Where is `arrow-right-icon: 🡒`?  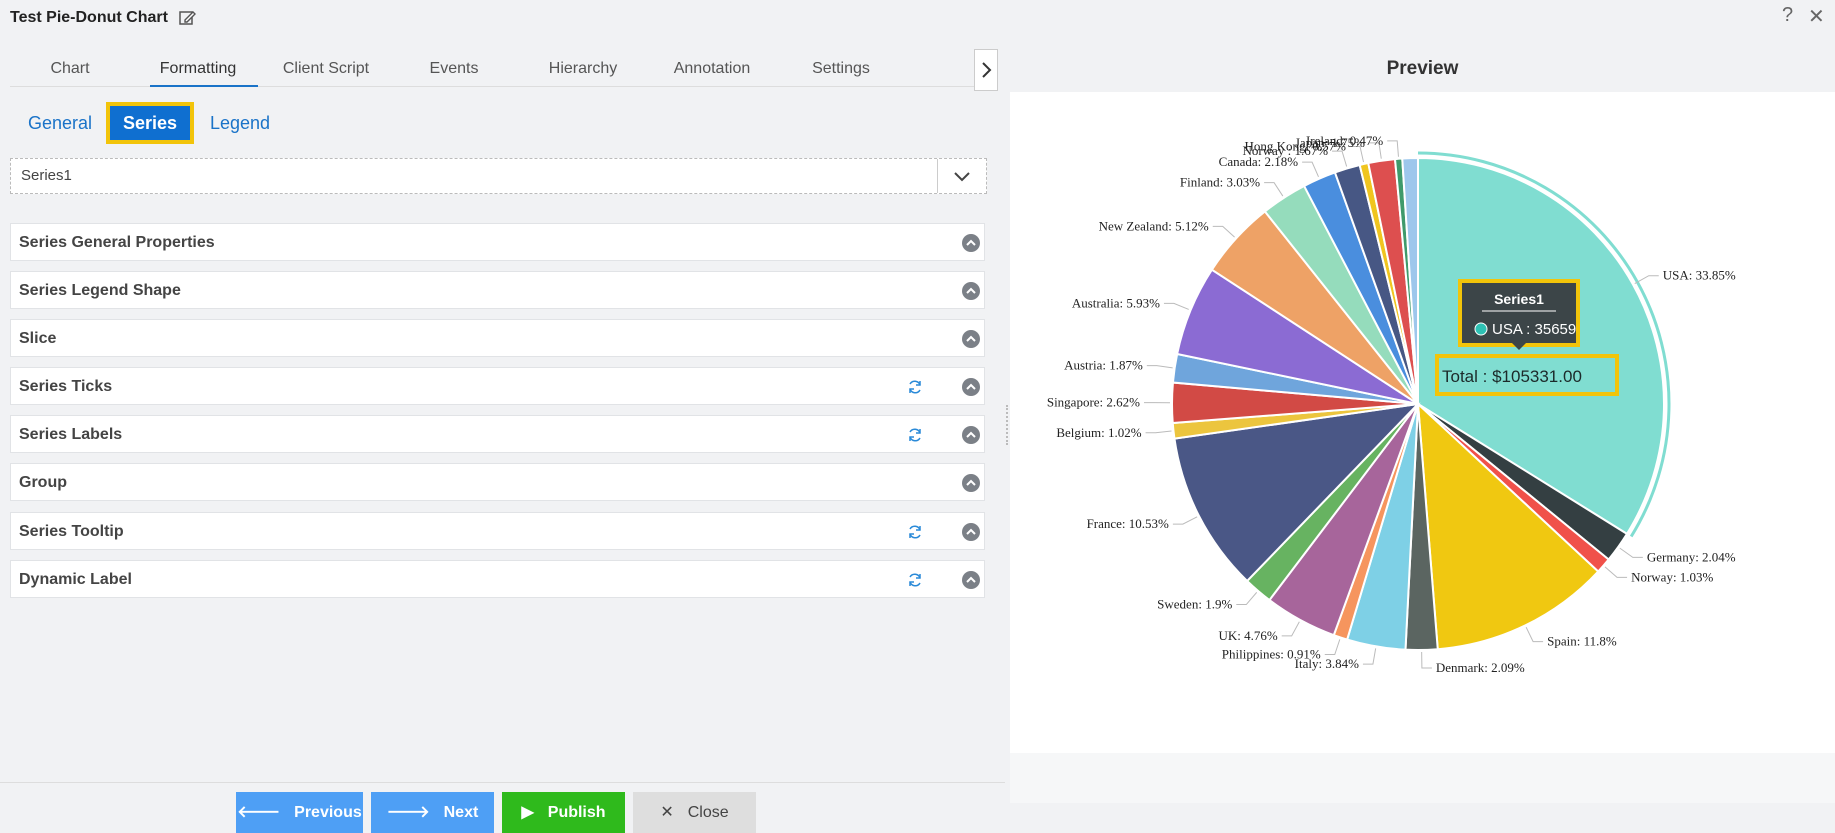 arrow-right-icon: 🡒 is located at coordinates (408, 812).